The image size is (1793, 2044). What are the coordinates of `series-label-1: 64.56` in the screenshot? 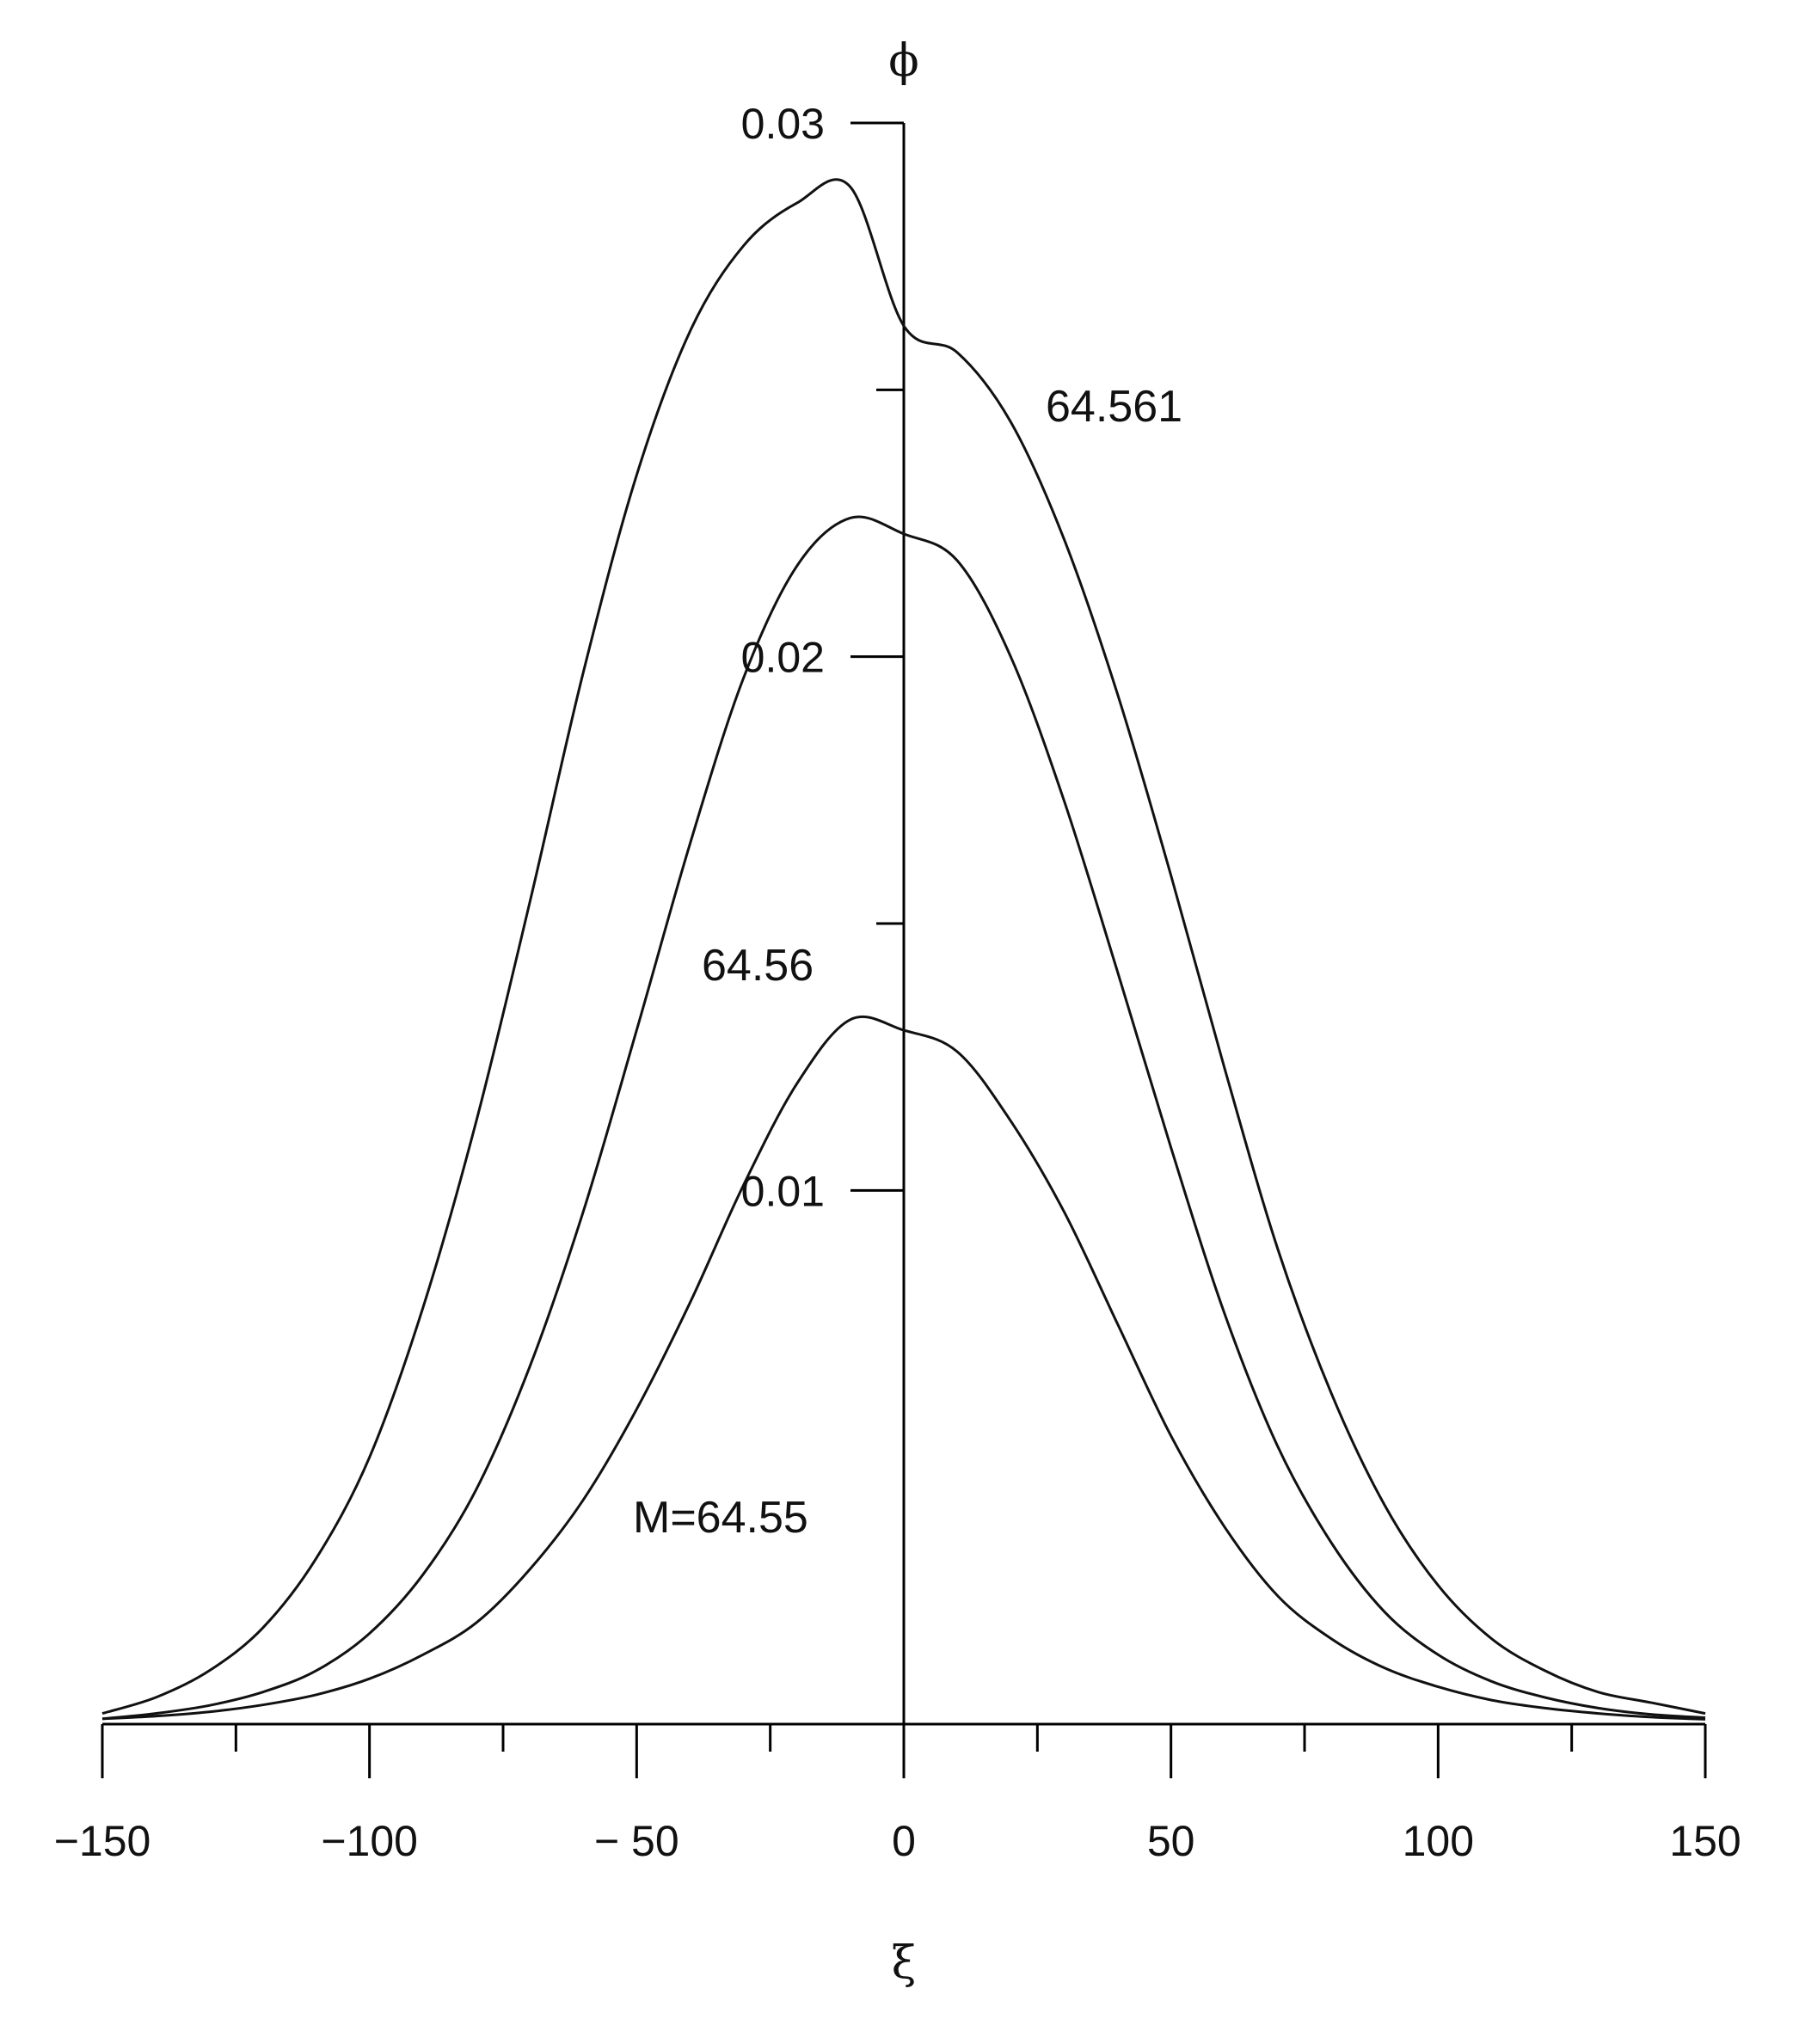 It's located at (758, 966).